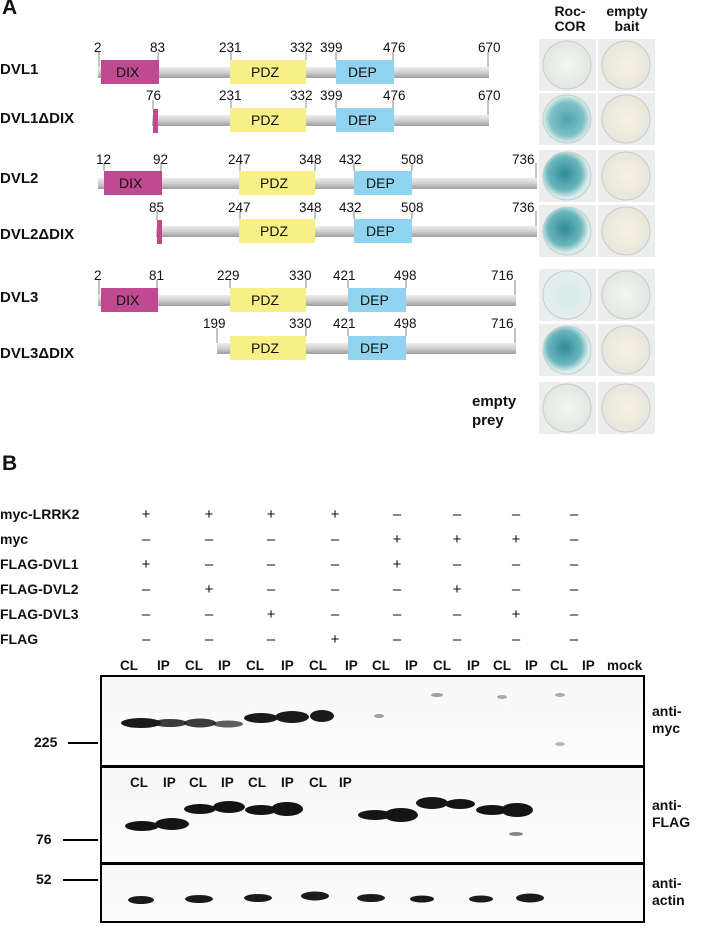  Describe the element at coordinates (161, 159) in the screenshot. I see `residue-number: 92` at that location.